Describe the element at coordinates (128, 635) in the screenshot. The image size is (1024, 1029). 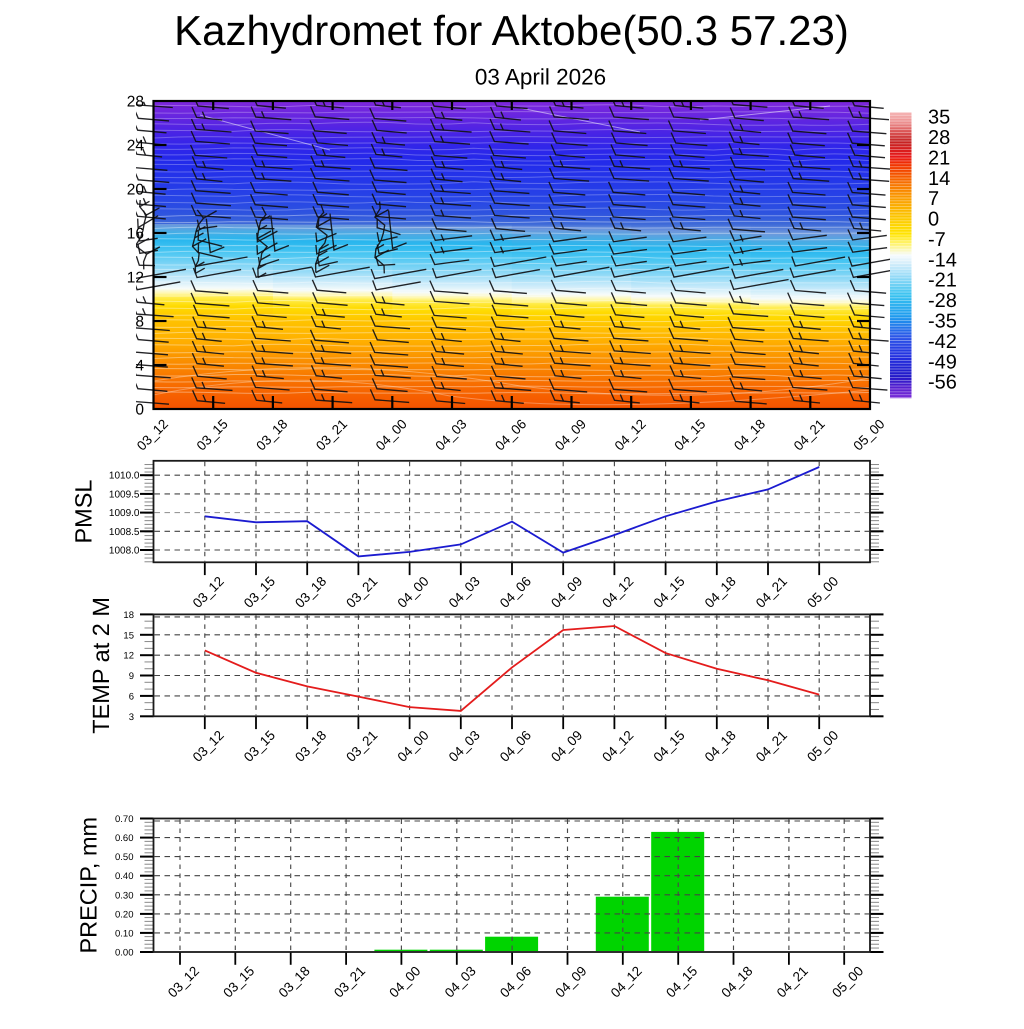
I see `svg-text: 15` at that location.